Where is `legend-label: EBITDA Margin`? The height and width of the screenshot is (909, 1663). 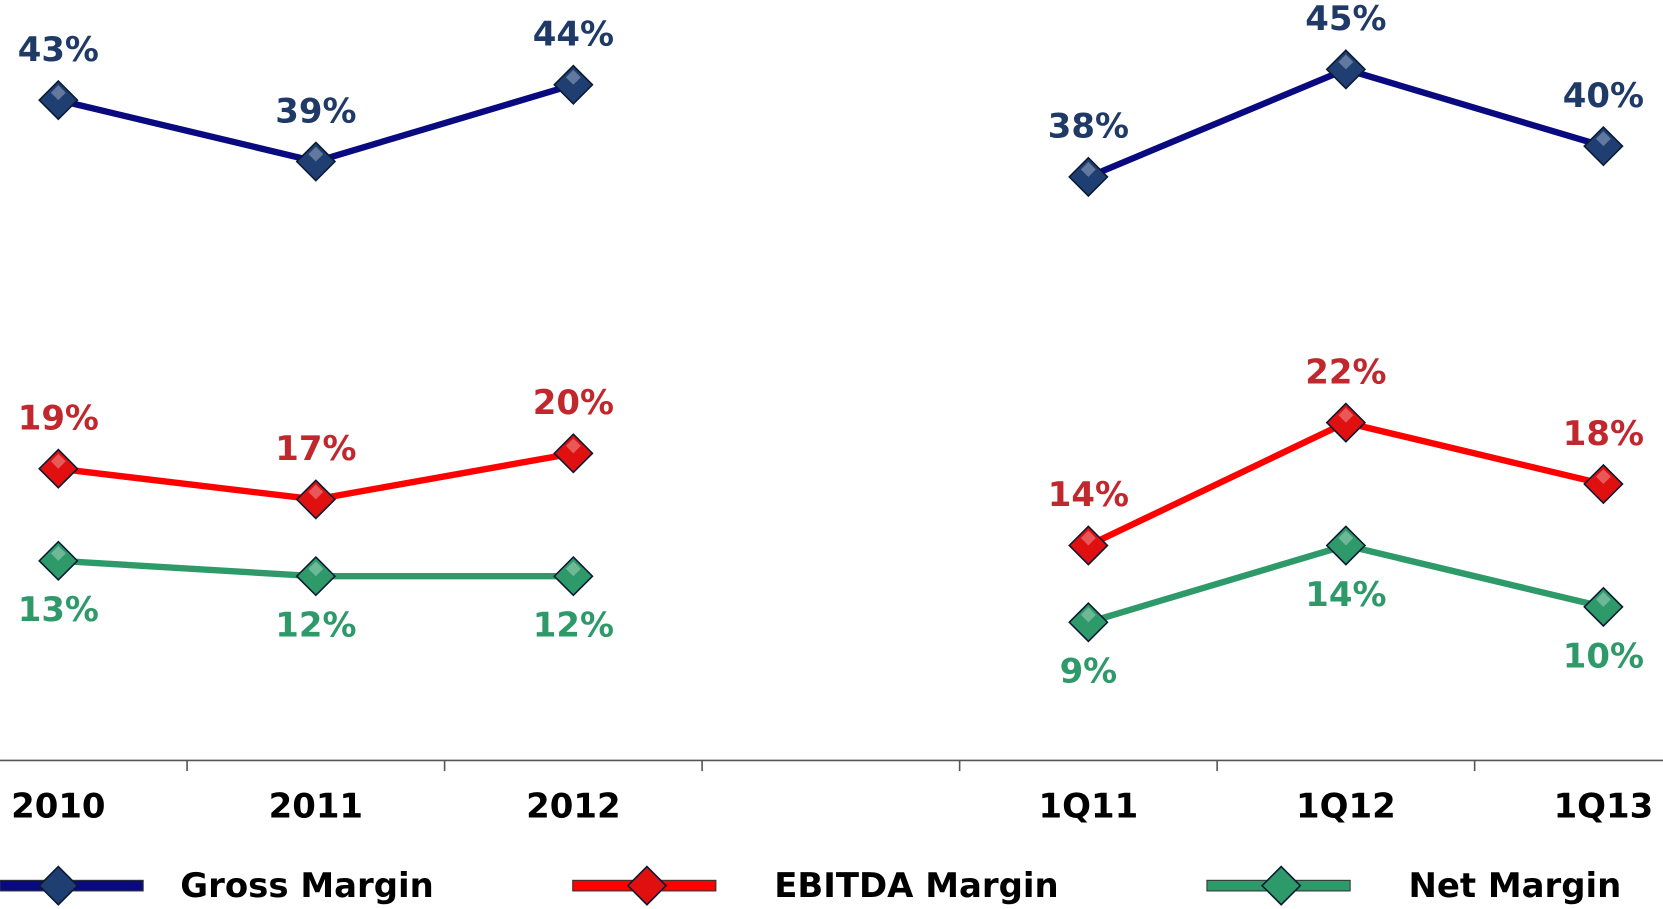 legend-label: EBITDA Margin is located at coordinates (916, 886).